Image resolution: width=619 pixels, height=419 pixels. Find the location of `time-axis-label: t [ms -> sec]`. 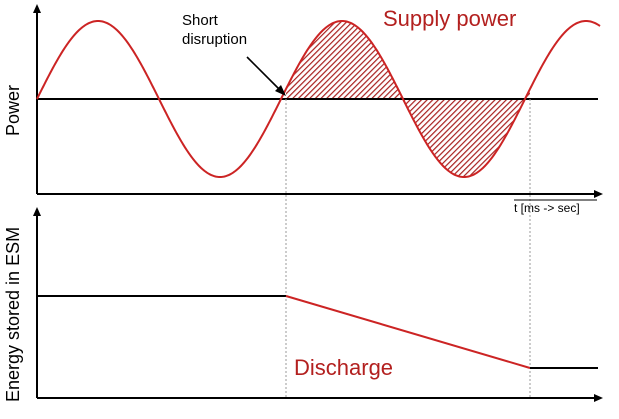

time-axis-label: t [ms -> sec] is located at coordinates (547, 208).